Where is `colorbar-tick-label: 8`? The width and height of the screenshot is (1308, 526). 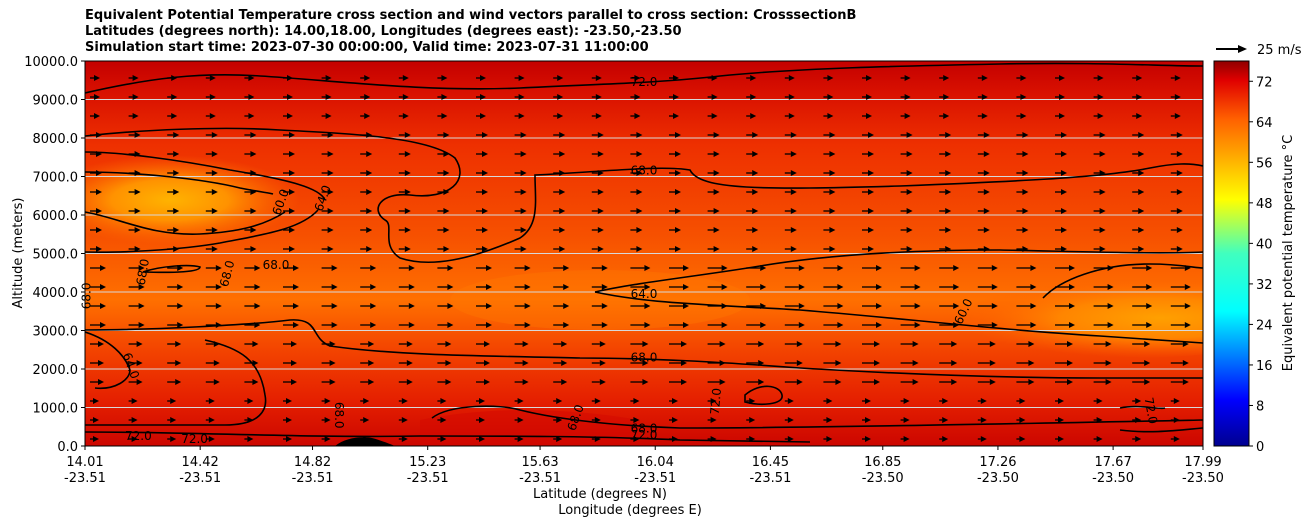
colorbar-tick-label: 8 is located at coordinates (1260, 406).